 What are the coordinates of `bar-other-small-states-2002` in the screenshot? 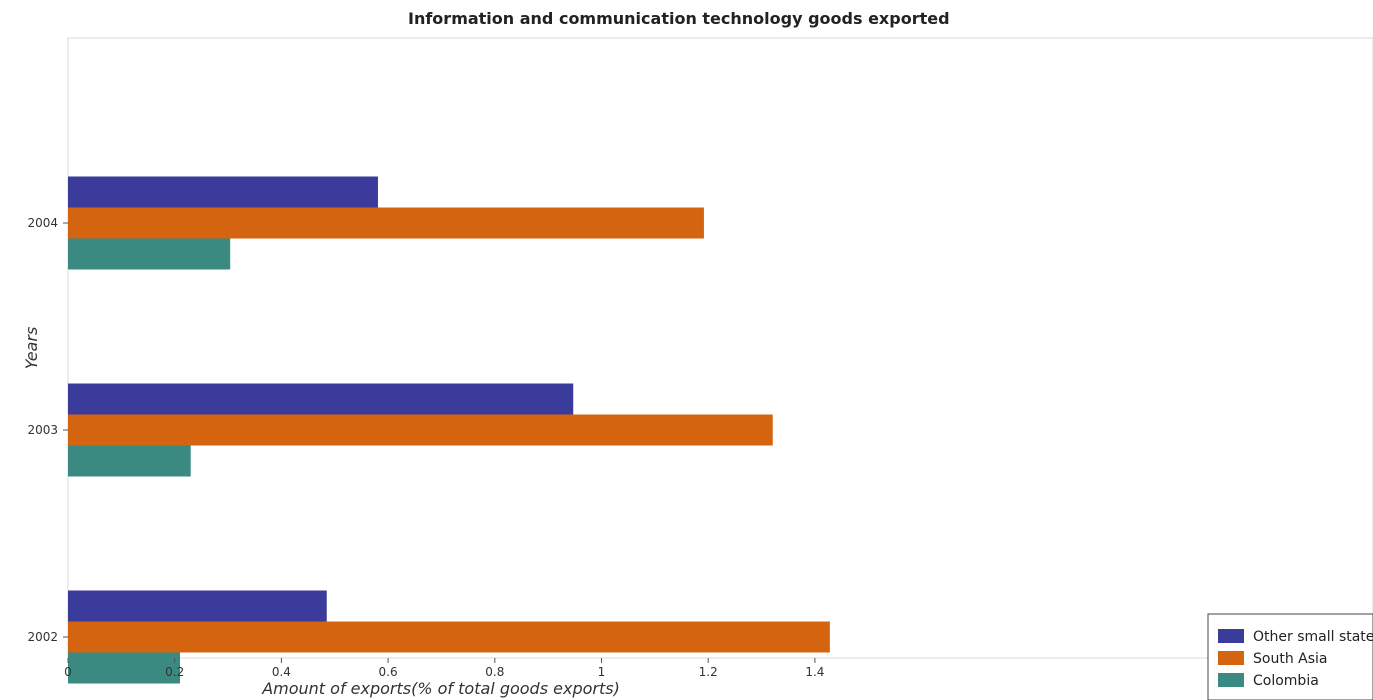 It's located at (197, 606).